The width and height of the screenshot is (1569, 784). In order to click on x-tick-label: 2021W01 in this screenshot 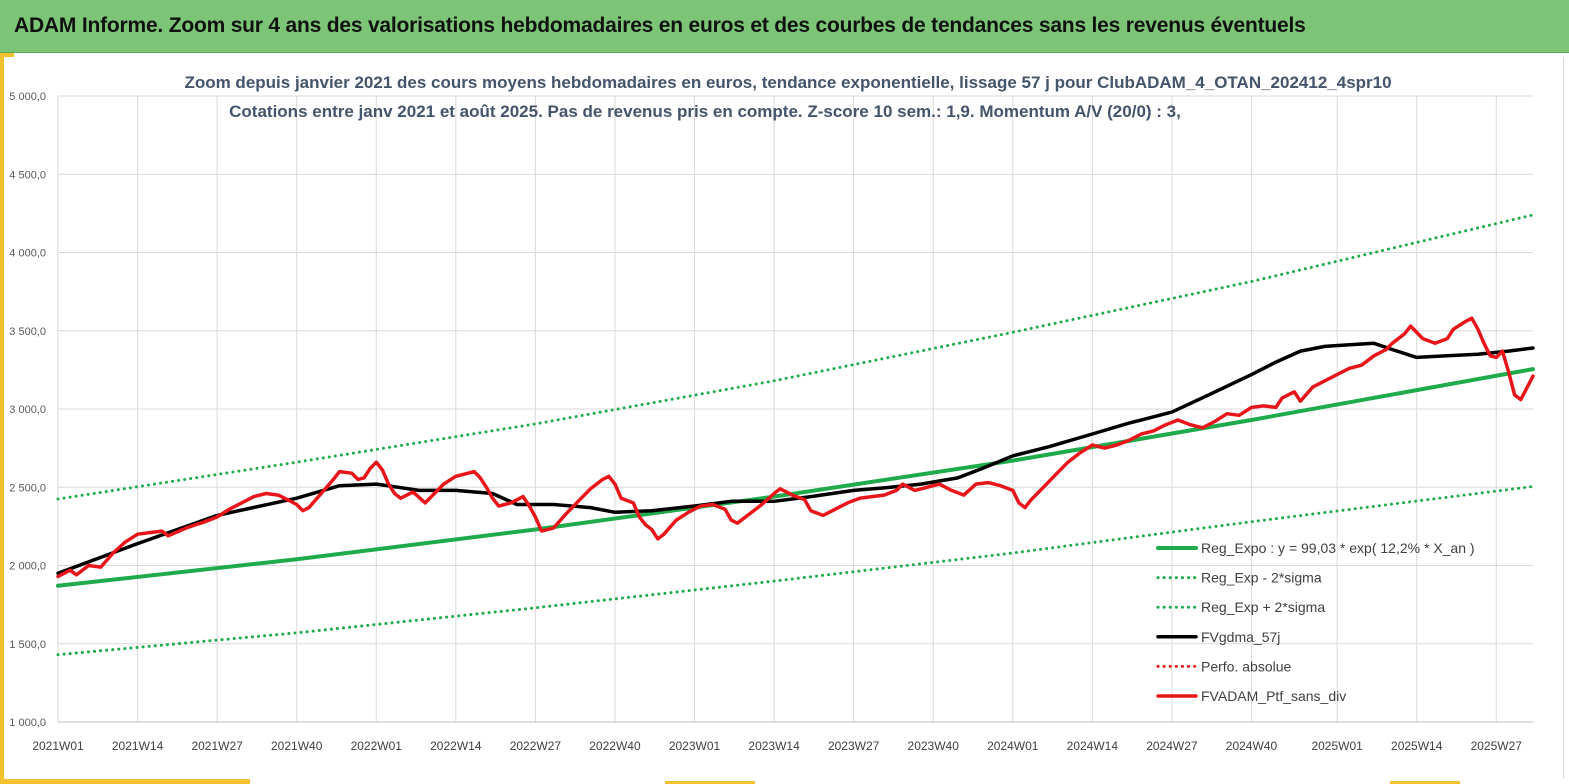, I will do `click(58, 746)`.